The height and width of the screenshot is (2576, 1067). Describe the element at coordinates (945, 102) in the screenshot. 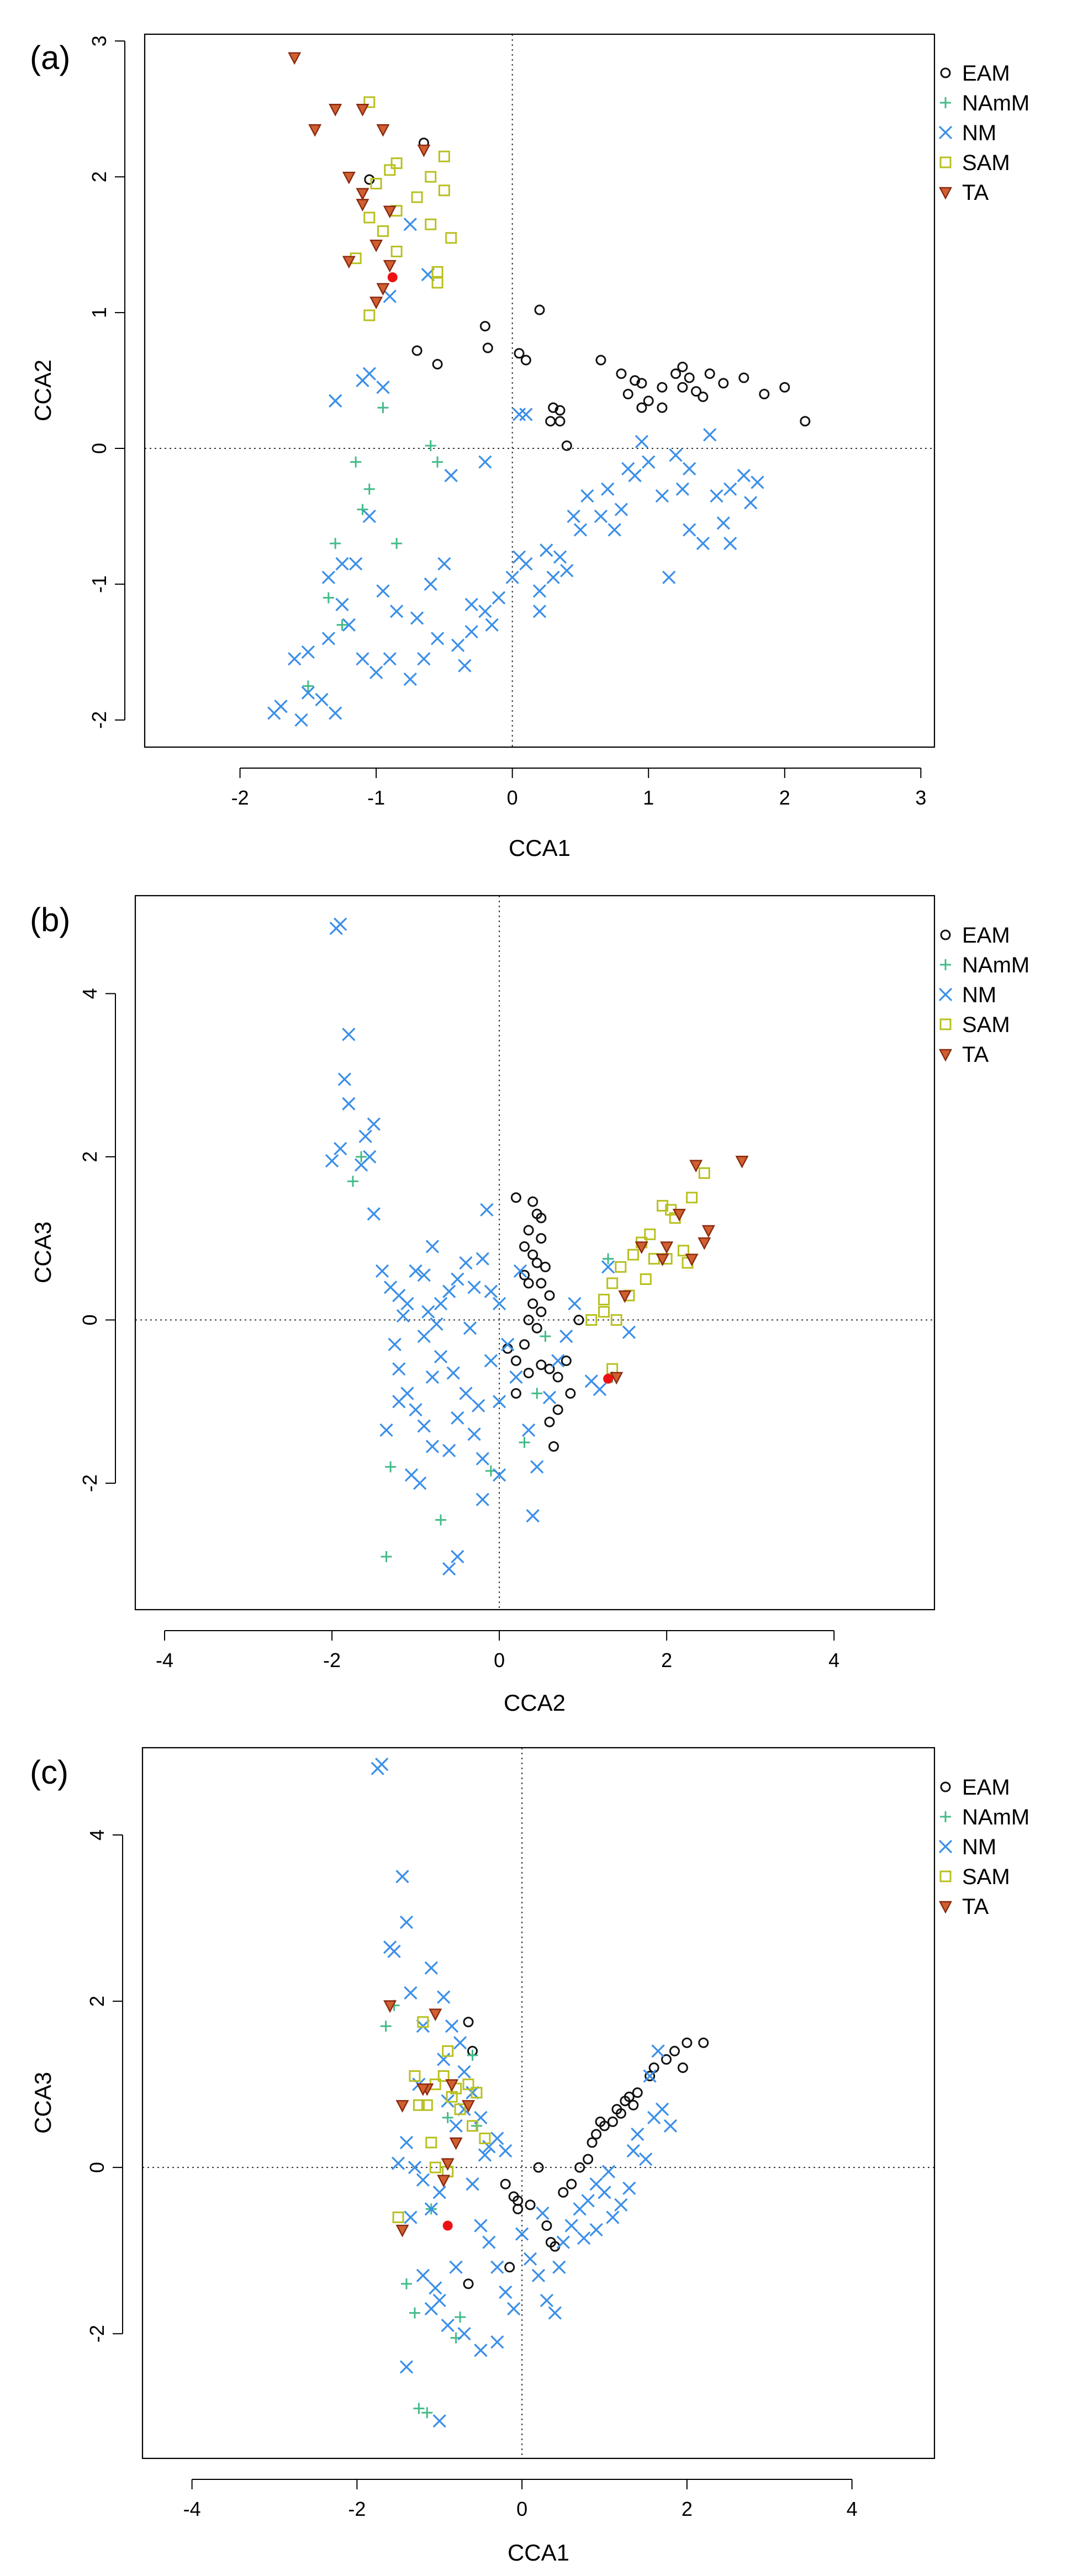

I see `legend-plus-icon` at that location.